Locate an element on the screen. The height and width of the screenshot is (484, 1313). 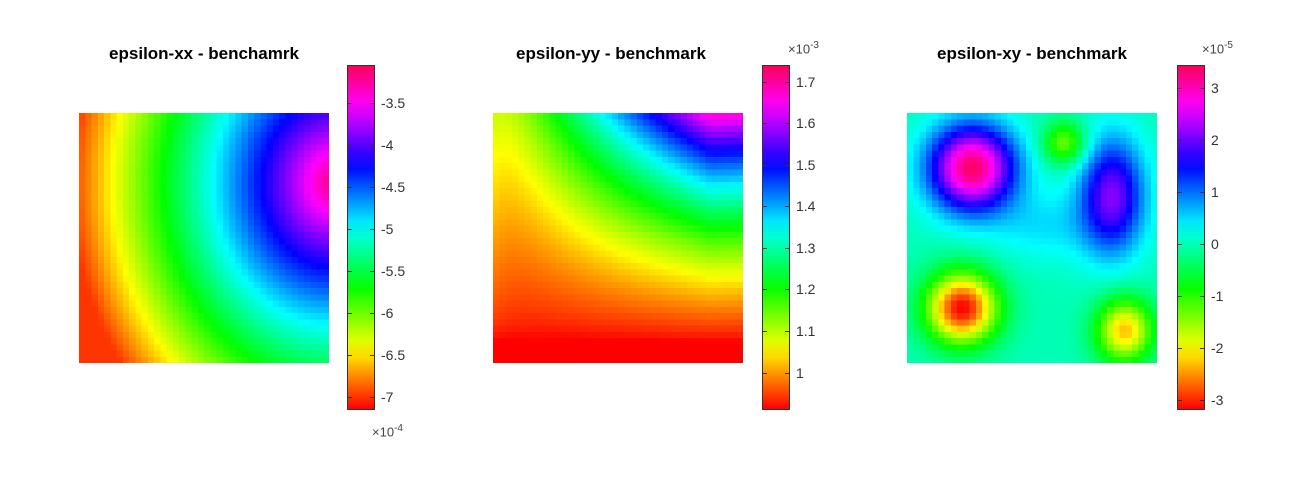
heatmap-xx is located at coordinates (204, 238).